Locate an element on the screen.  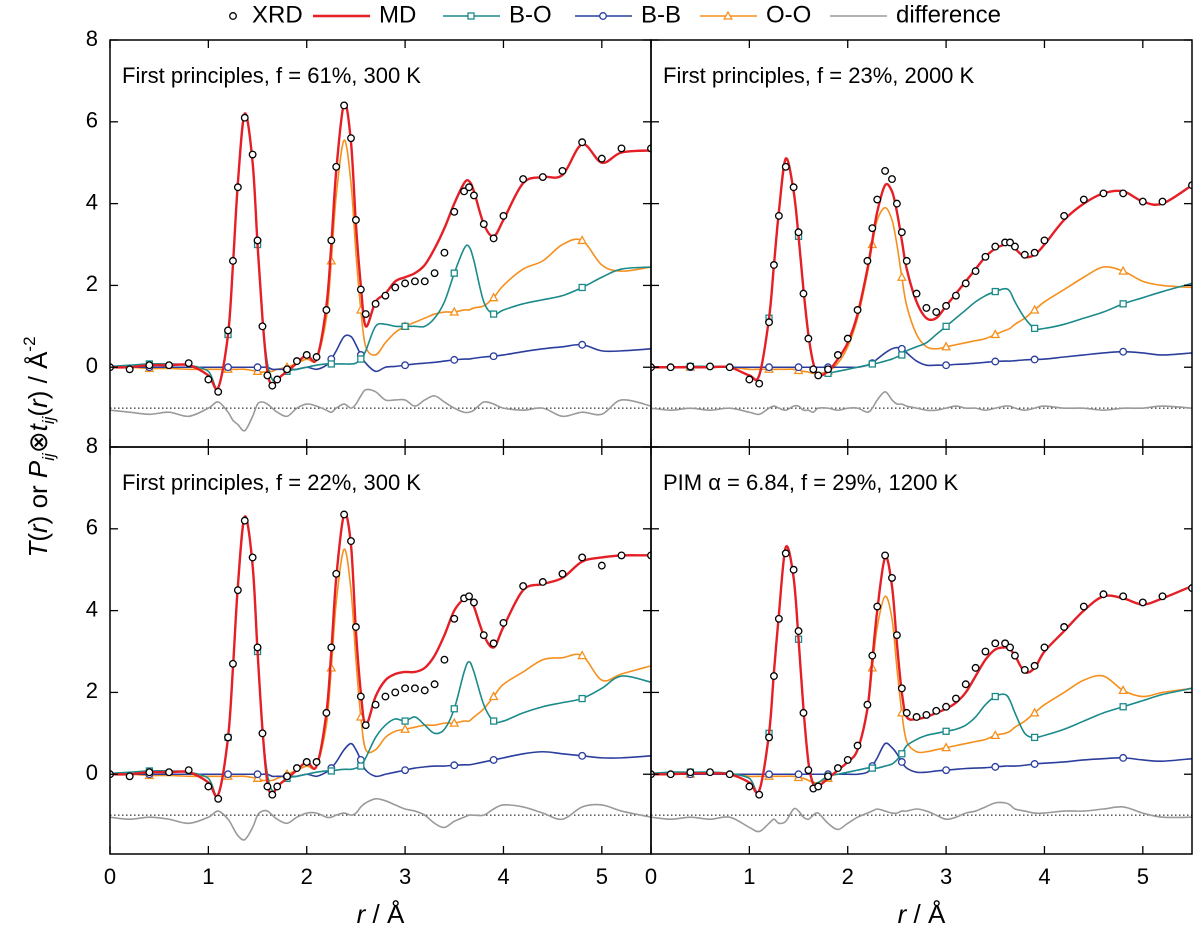
y-axis-label-part: ) or is located at coordinates (38, 501).